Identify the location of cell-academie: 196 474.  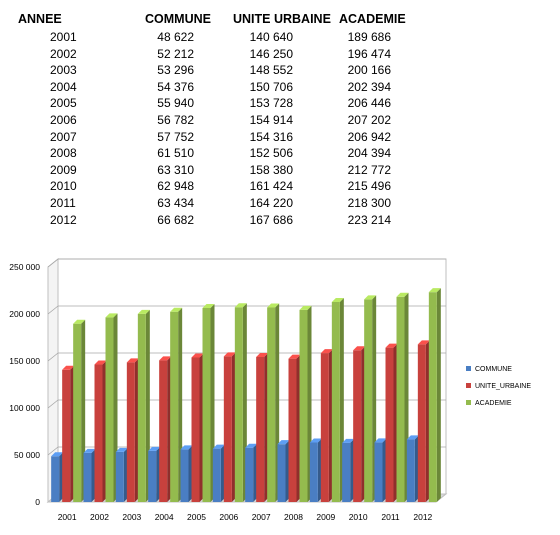
(369, 53).